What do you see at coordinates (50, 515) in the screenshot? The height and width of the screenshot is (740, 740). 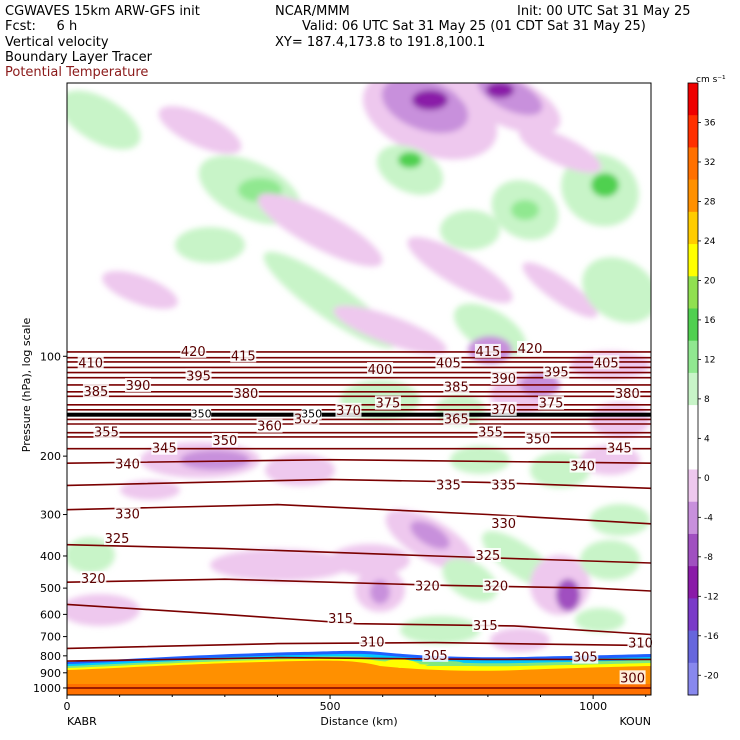 I see `y-tick-label: 300` at bounding box center [50, 515].